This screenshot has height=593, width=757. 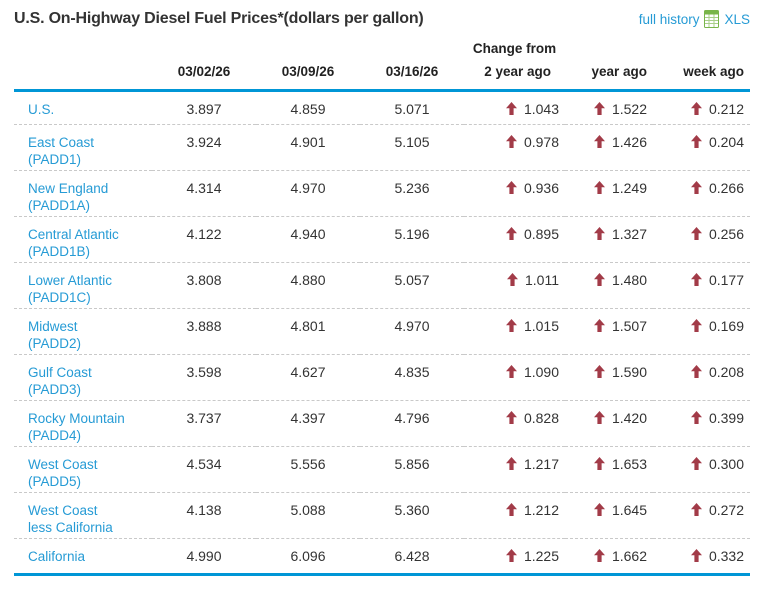 I want to click on col-header-date-2: 03/09/26, so click(x=308, y=75).